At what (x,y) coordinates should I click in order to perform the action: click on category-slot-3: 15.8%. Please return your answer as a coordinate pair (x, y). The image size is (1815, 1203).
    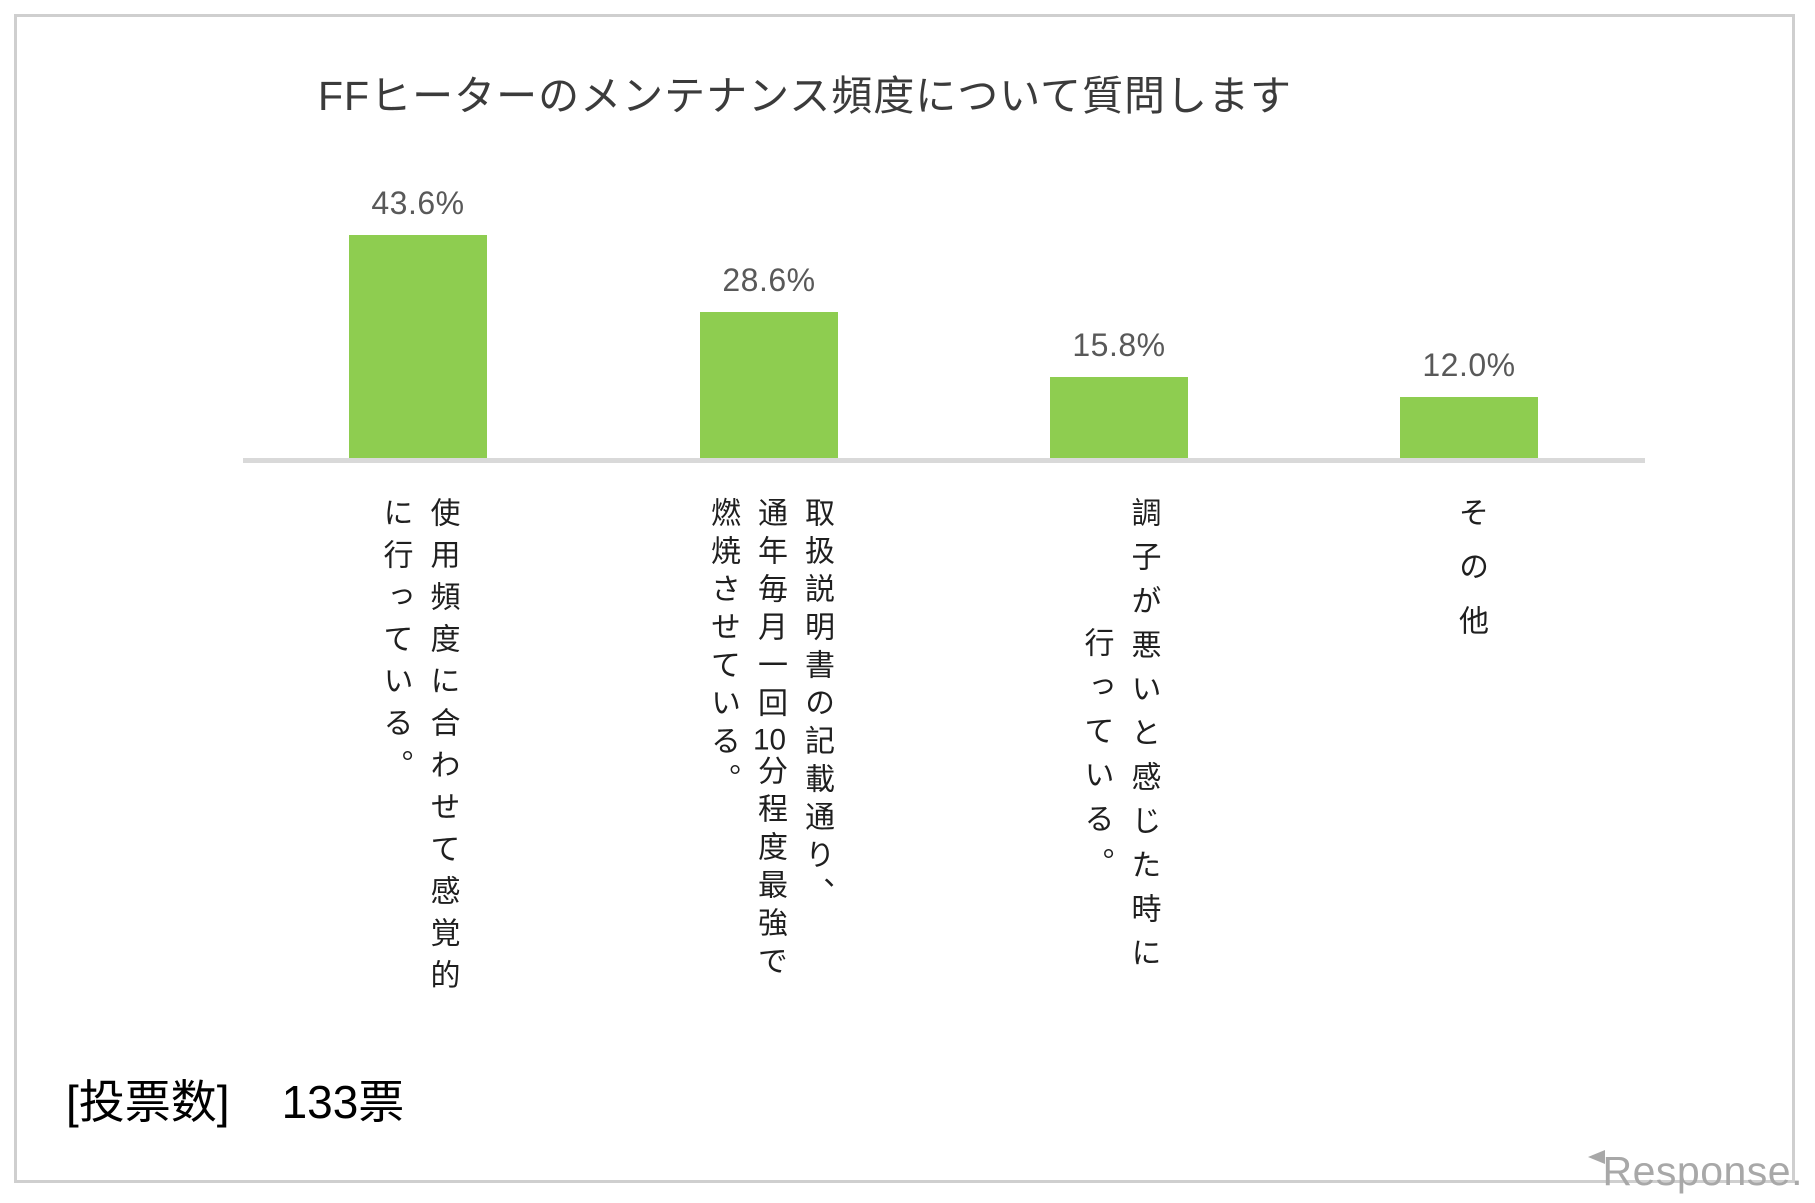
    Looking at the image, I should click on (1119, 229).